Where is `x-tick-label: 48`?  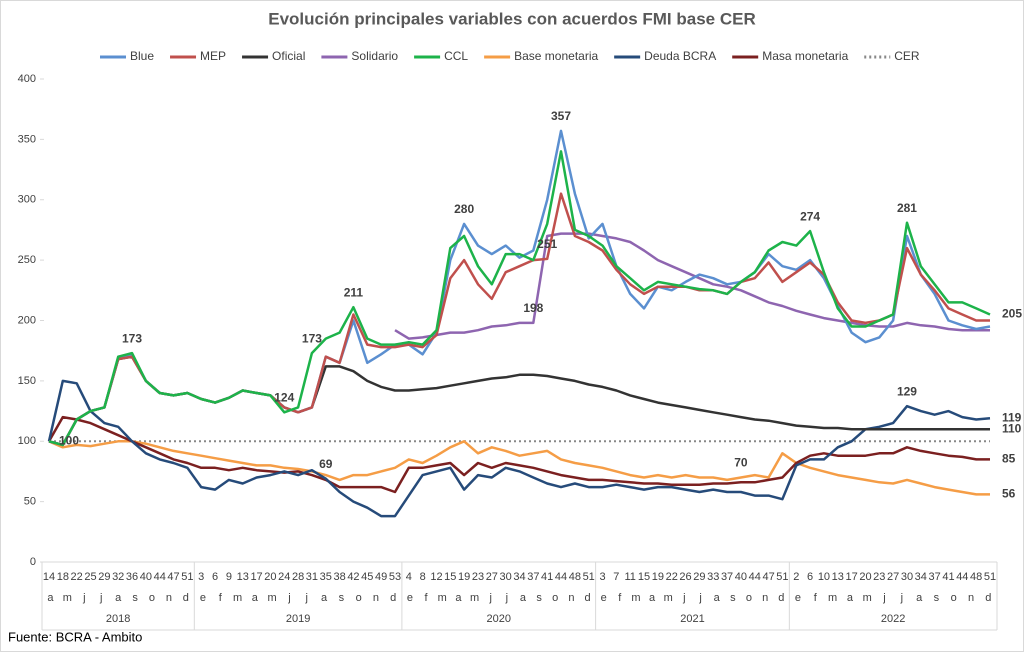
x-tick-label: 48 is located at coordinates (976, 577).